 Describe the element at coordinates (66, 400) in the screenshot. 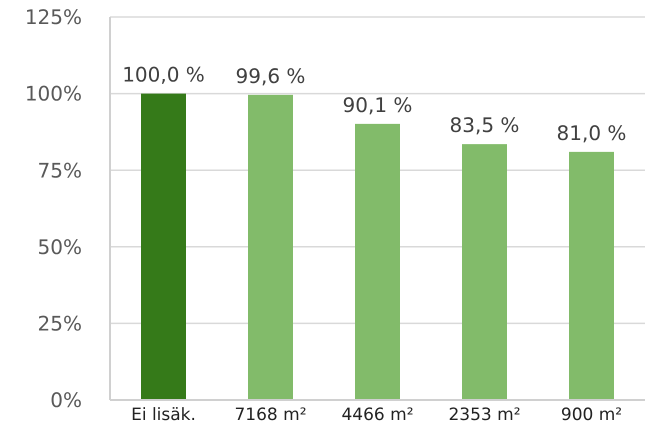

I see `y-tick-label: 0%` at that location.